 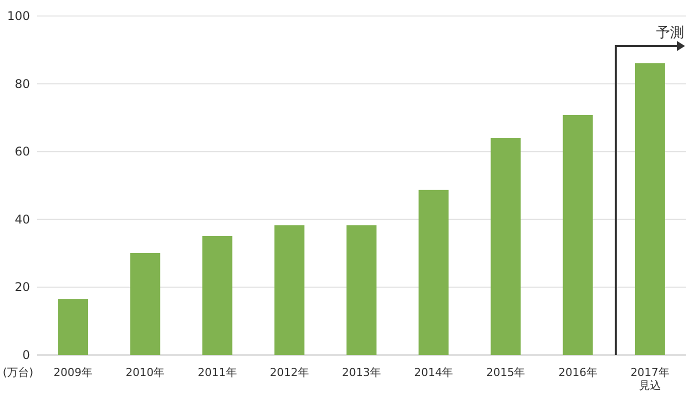 I want to click on x-tick-label: 2009年, so click(x=73, y=372).